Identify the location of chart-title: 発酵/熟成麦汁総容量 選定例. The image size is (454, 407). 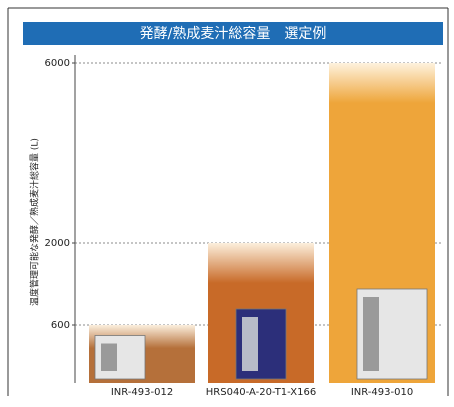
(233, 33).